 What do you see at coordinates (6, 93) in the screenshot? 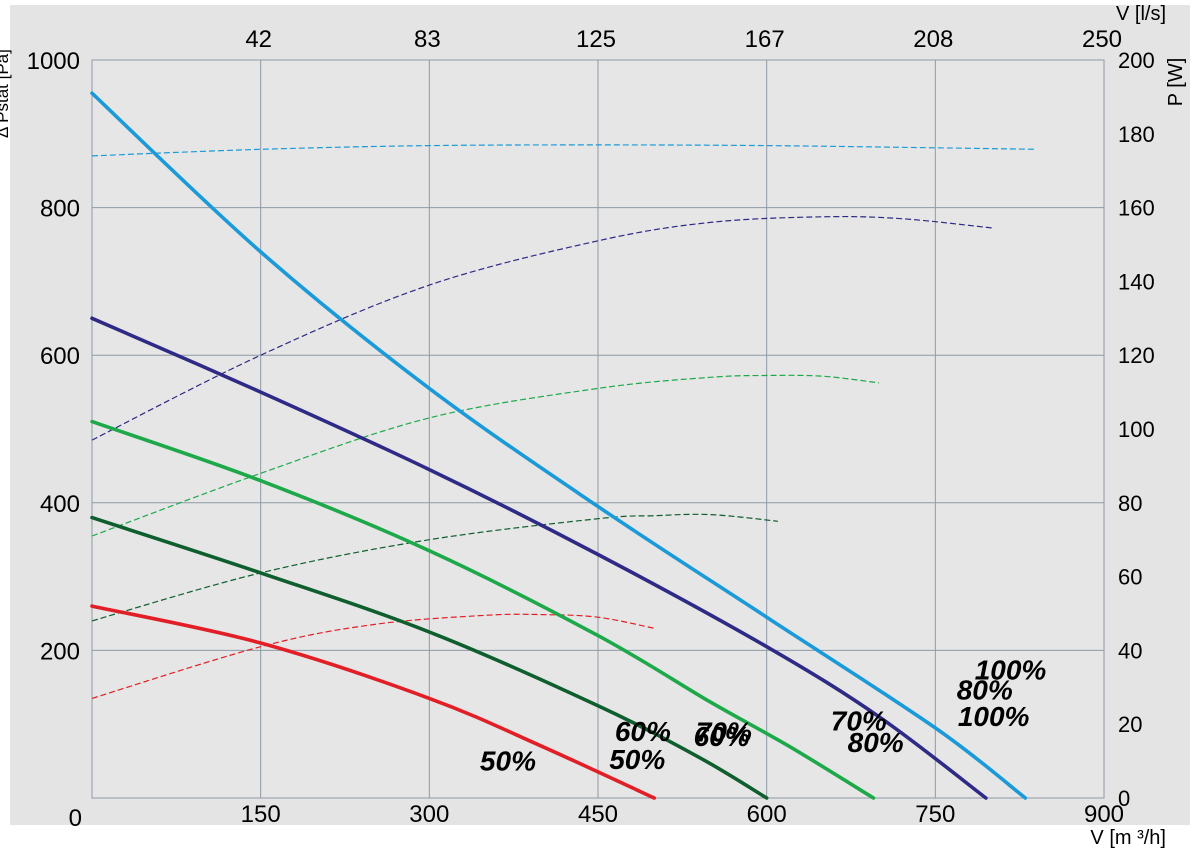
I see `y-axis-title: Δ Pstat [Pa]` at bounding box center [6, 93].